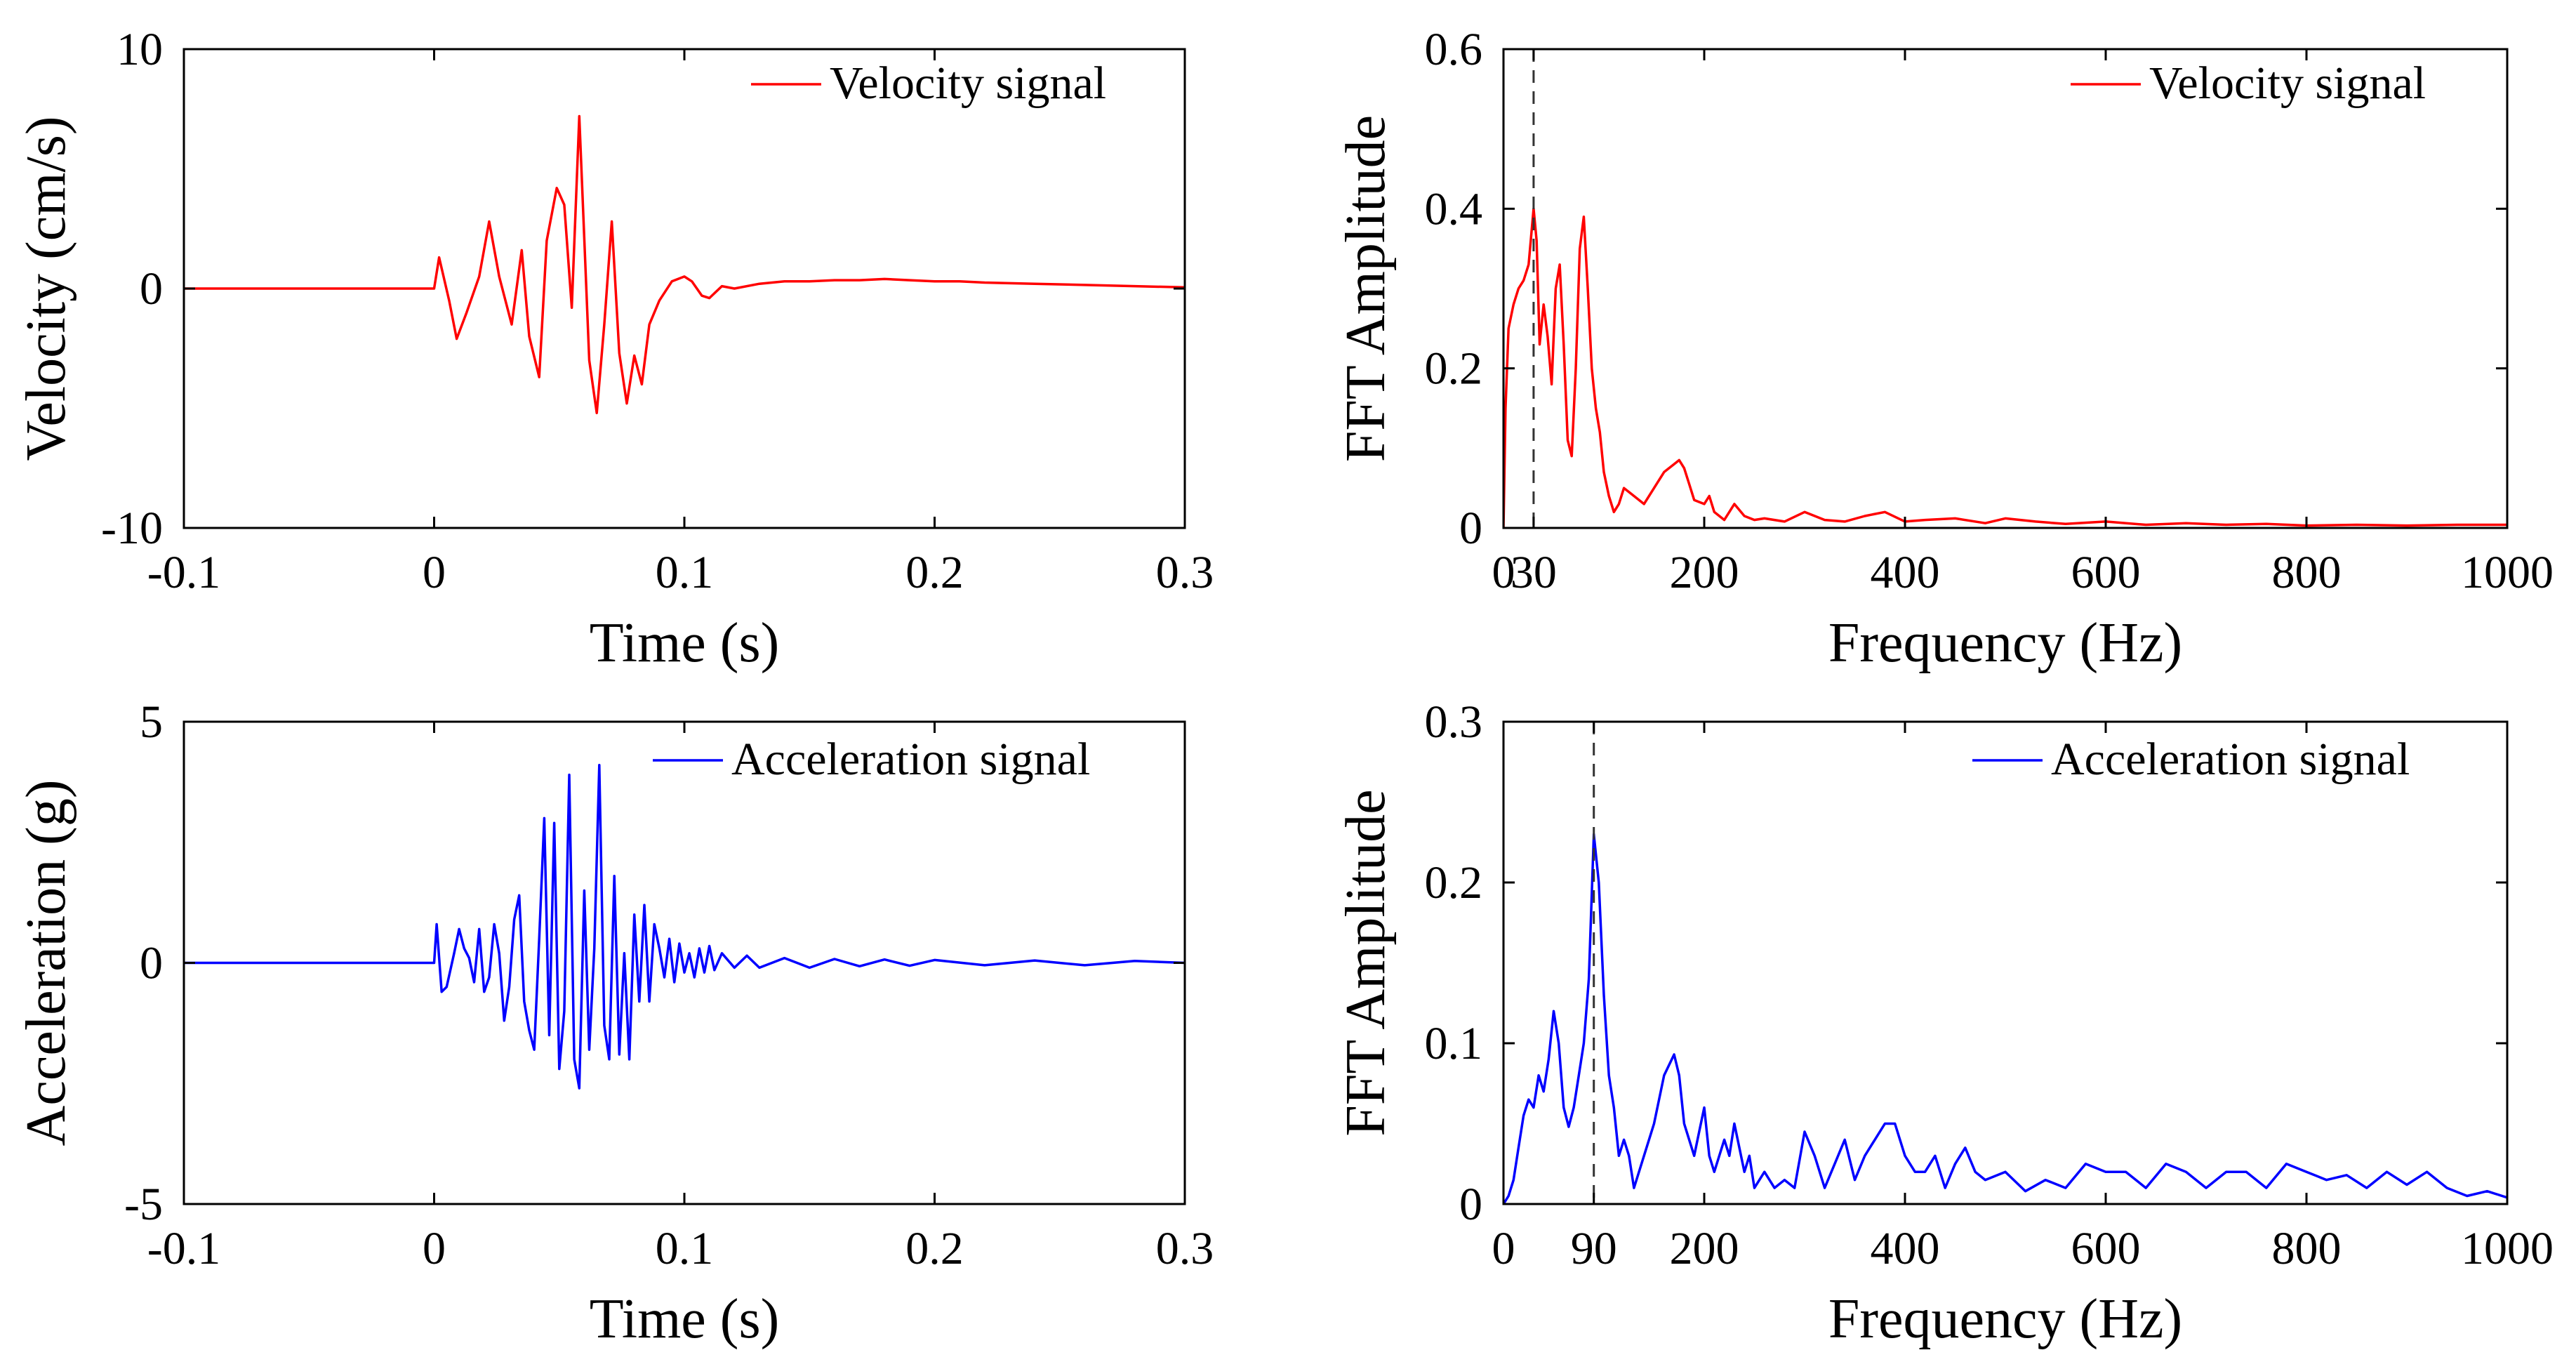 The image size is (2576, 1369). What do you see at coordinates (152, 722) in the screenshot?
I see `y-tick-label: 5` at bounding box center [152, 722].